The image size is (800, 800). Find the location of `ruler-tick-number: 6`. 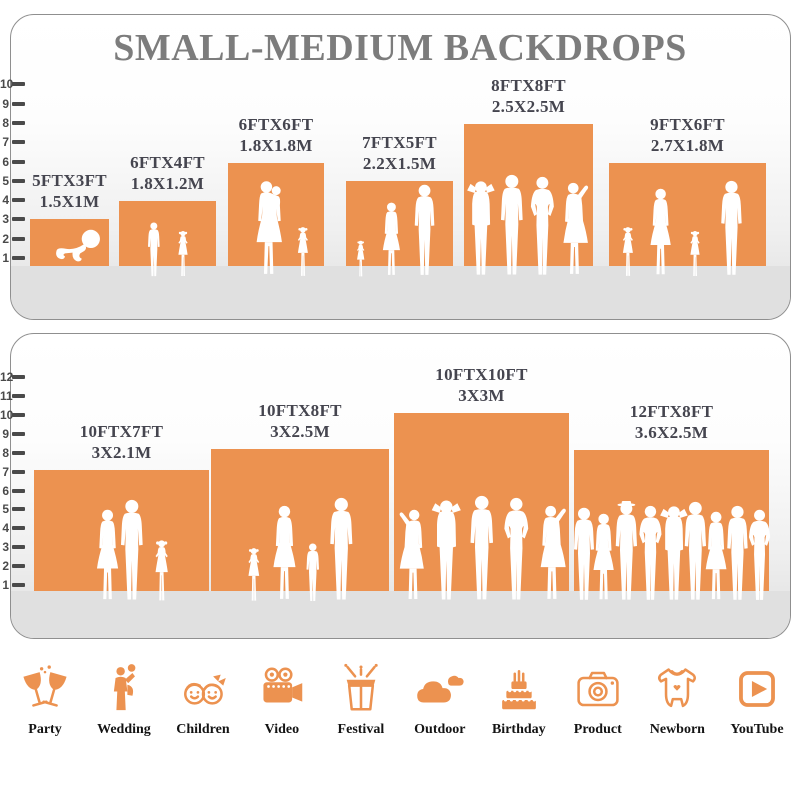

ruler-tick-number: 6 is located at coordinates (5, 161).